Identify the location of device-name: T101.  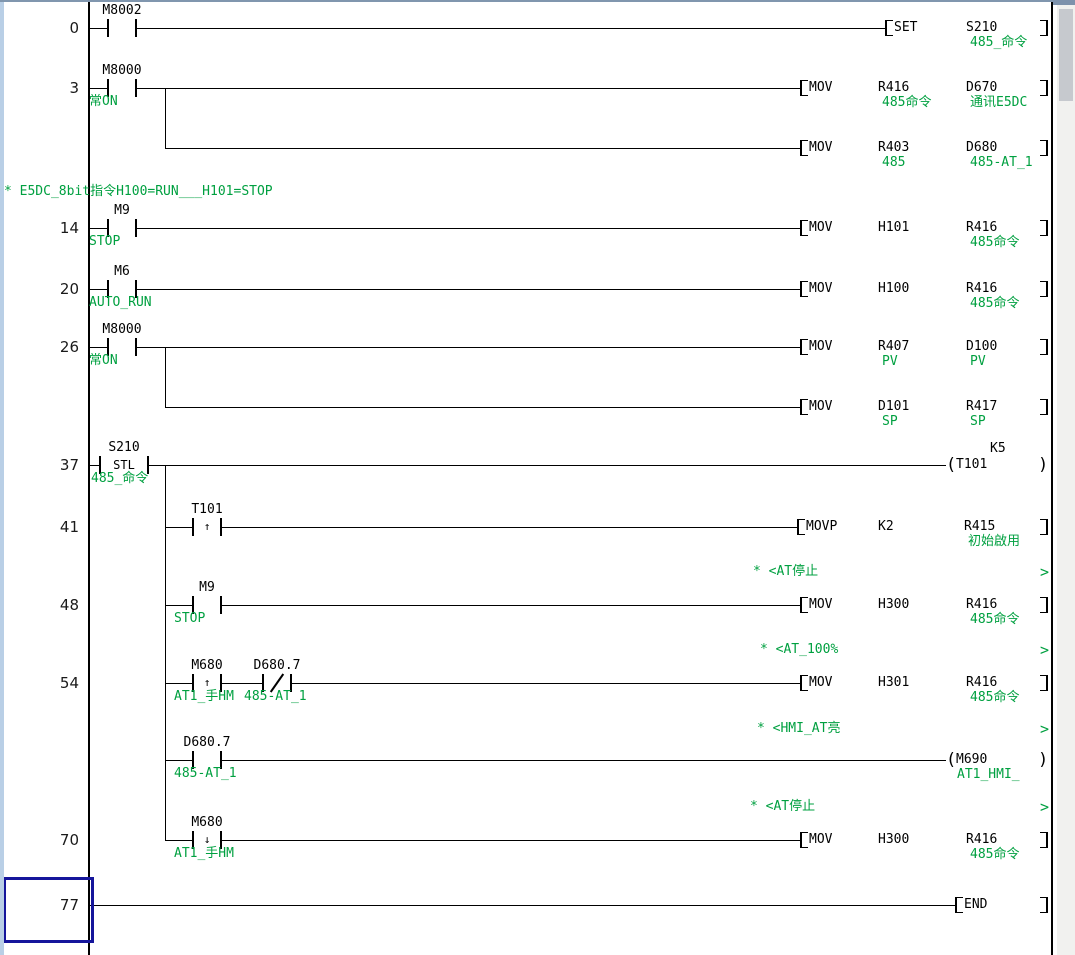
(207, 509).